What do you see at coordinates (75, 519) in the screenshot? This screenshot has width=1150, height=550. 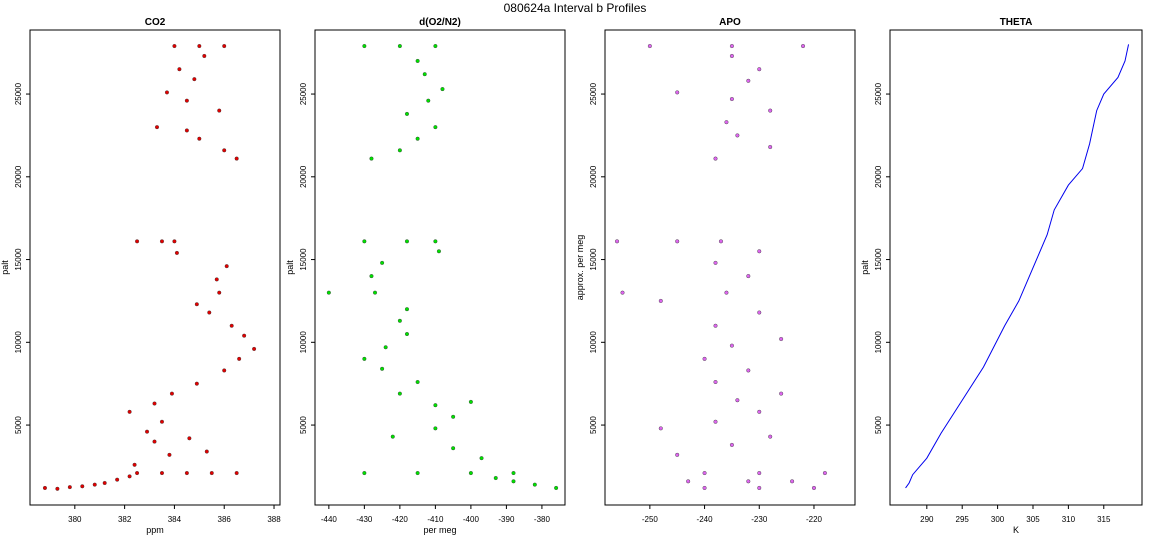 I see `x-tick-label: 380` at bounding box center [75, 519].